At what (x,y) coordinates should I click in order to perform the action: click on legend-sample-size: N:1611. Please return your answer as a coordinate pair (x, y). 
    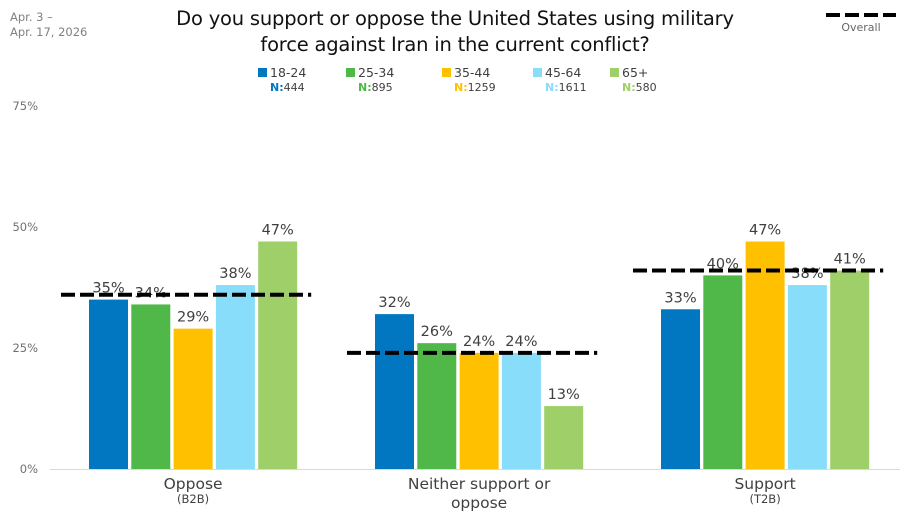
    Looking at the image, I should click on (566, 88).